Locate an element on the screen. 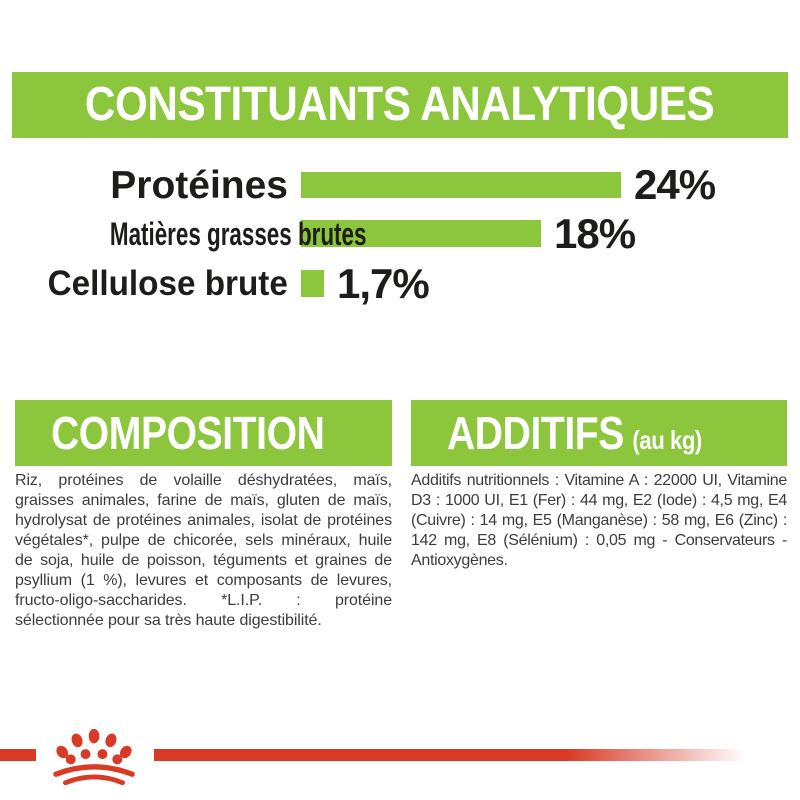  chart-label-crude-fat: Matières grasses brutes is located at coordinates (238, 233).